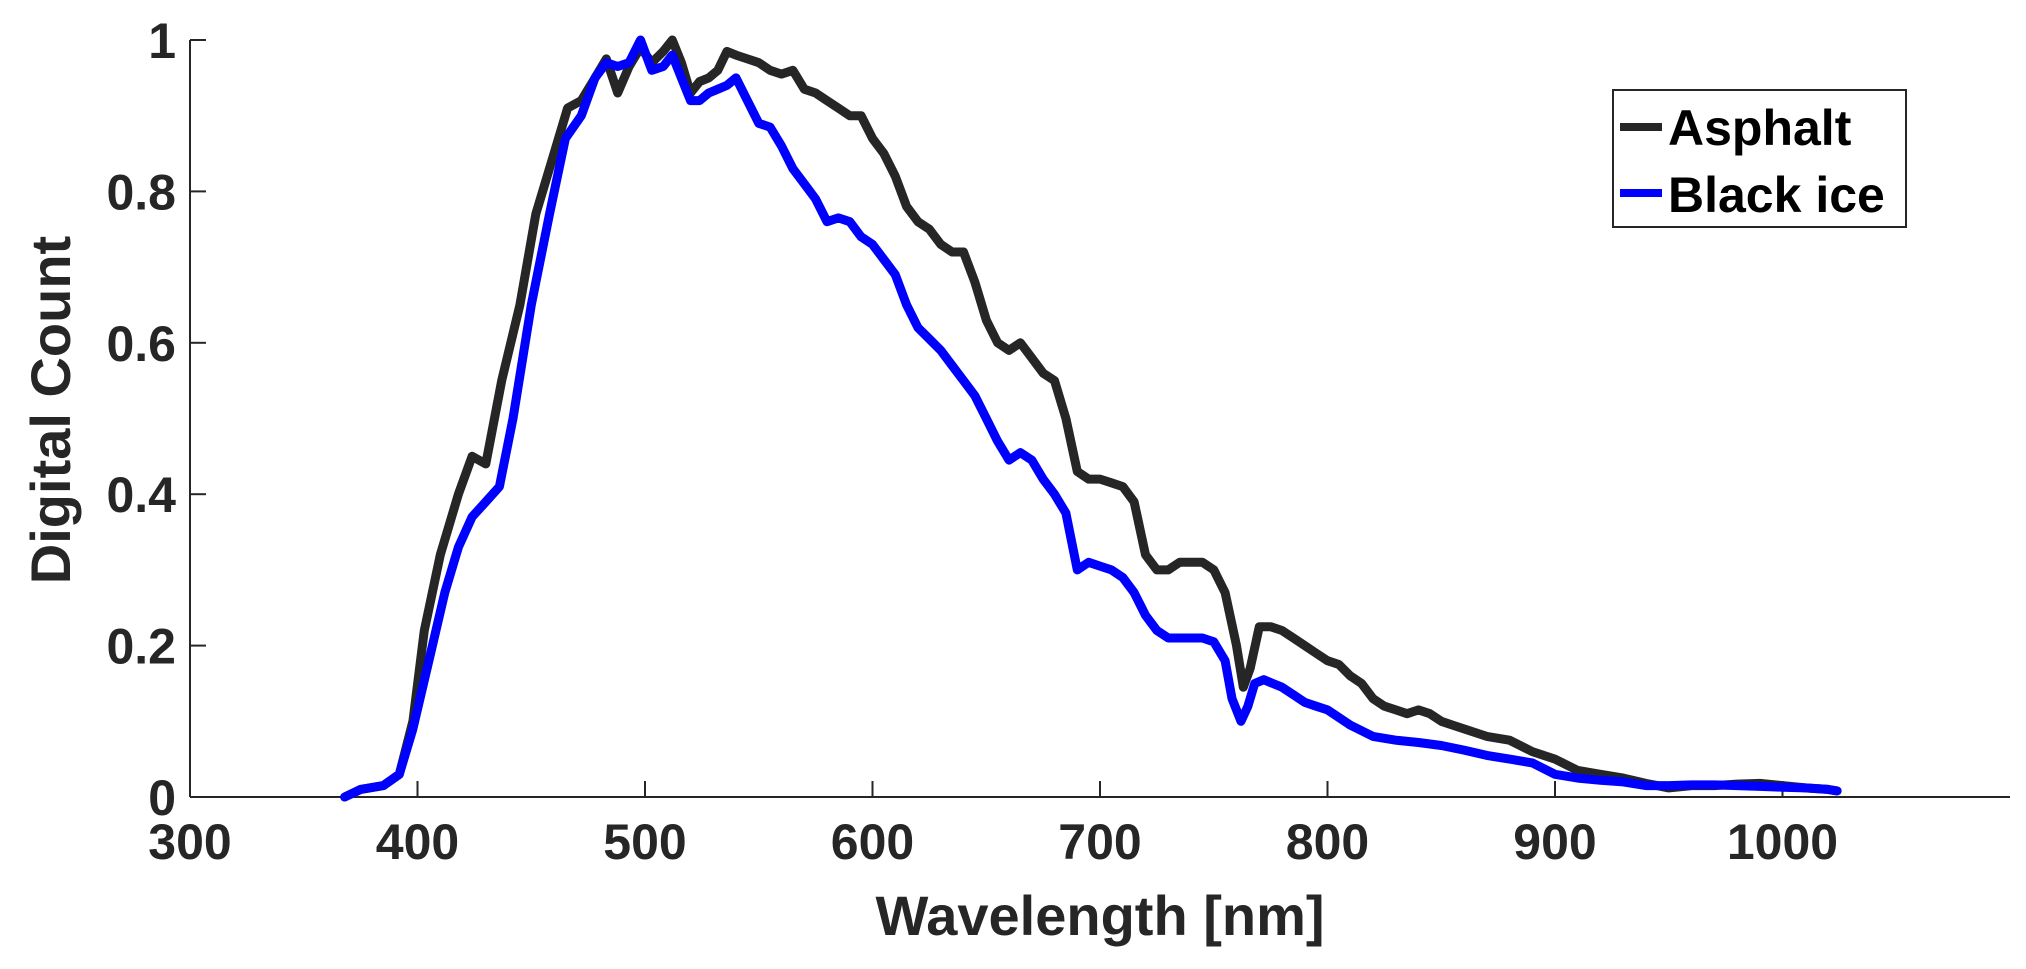 This screenshot has height=969, width=2026. What do you see at coordinates (1776, 195) in the screenshot?
I see `legend-label-black-ice: Black ice` at bounding box center [1776, 195].